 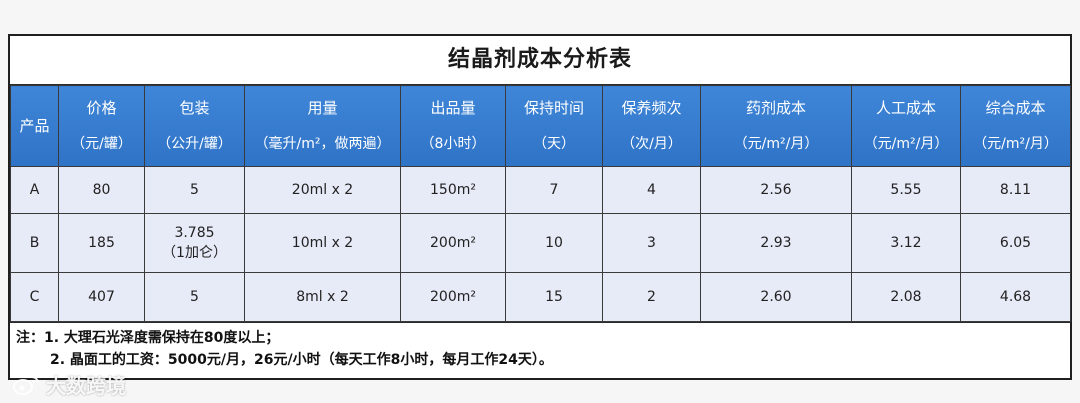 I want to click on header-product: 产品, so click(x=34, y=126).